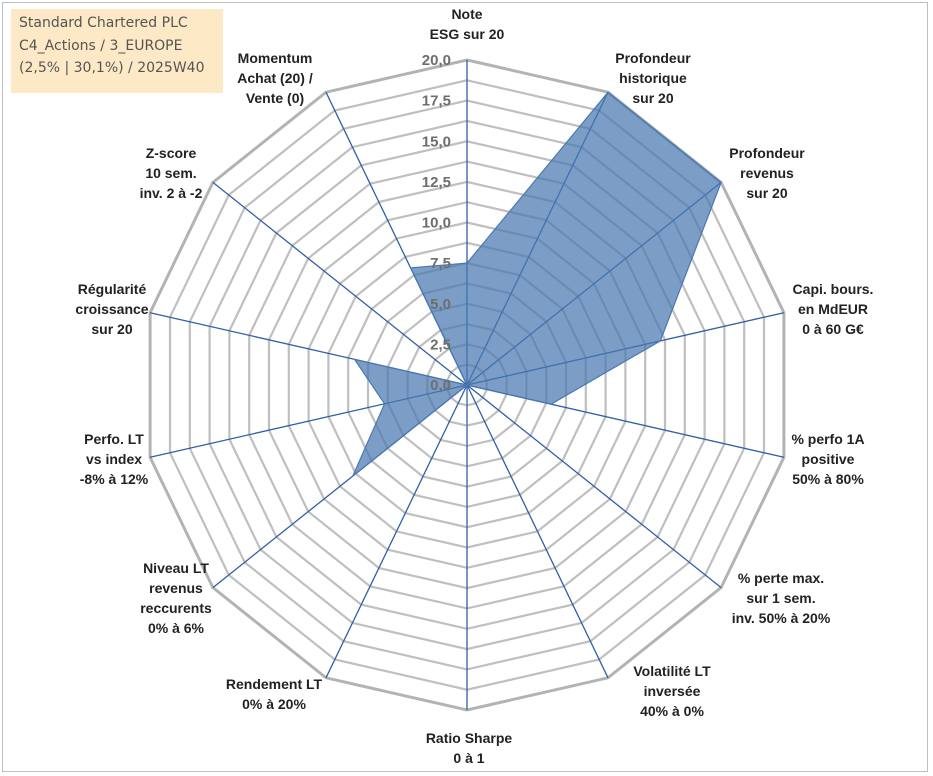 This screenshot has width=933, height=776. Describe the element at coordinates (436, 182) in the screenshot. I see `radial-tick-label: 12,5` at that location.